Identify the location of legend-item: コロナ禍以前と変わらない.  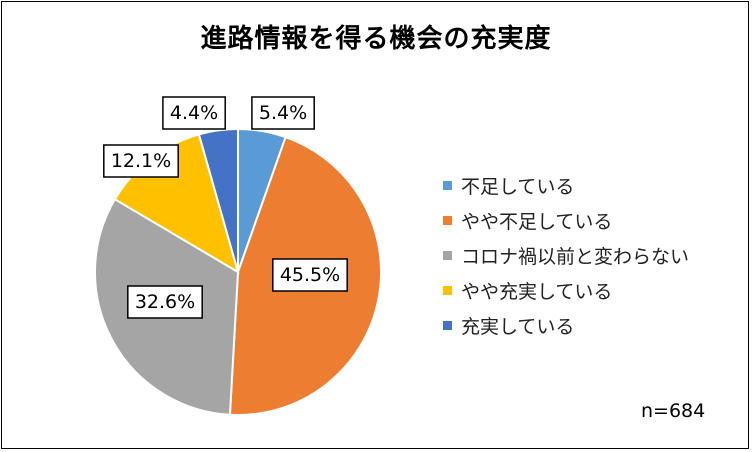
(566, 255).